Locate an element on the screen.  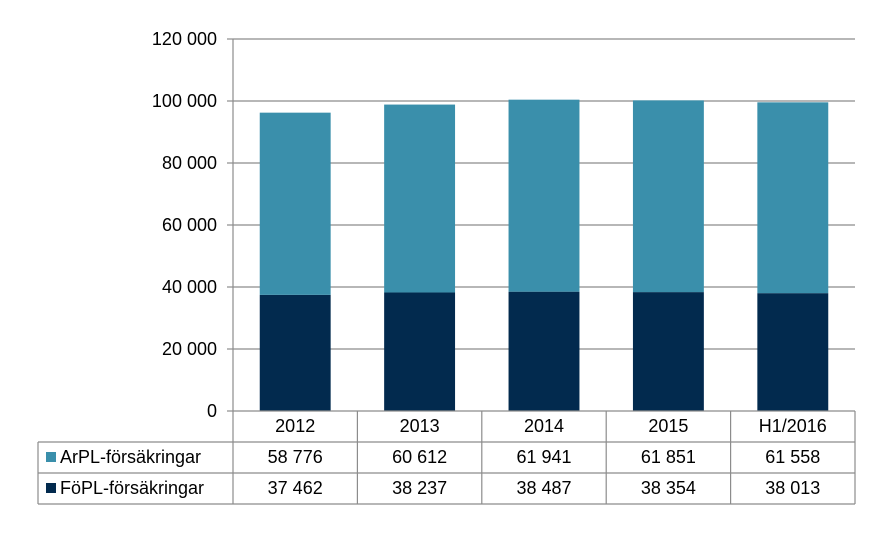
y-tick-label: 40 000 is located at coordinates (189, 287).